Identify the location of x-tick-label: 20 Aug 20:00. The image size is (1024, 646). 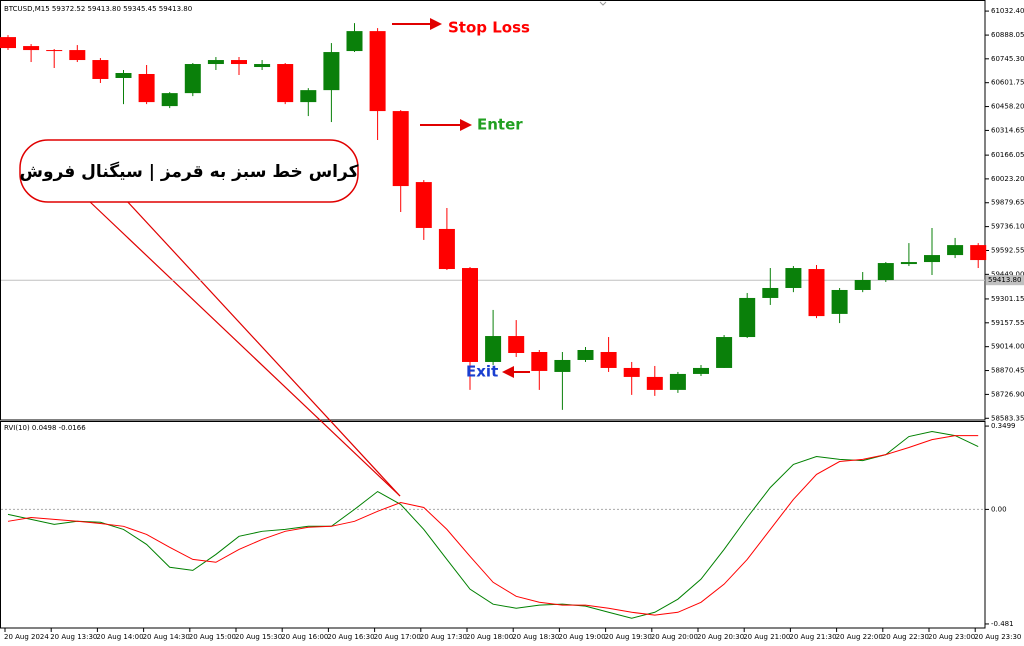
(674, 637).